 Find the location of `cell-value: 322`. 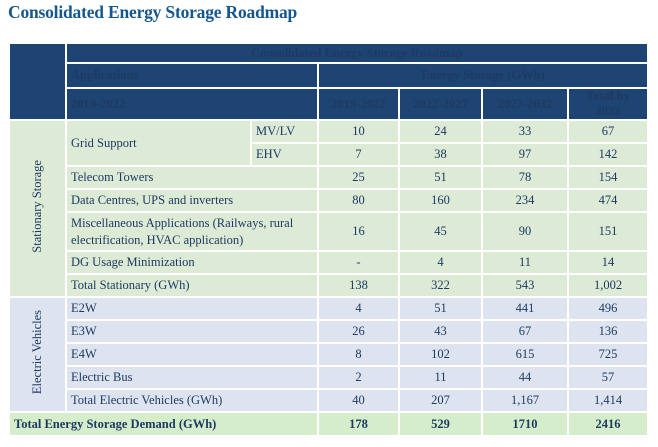

cell-value: 322 is located at coordinates (440, 285).